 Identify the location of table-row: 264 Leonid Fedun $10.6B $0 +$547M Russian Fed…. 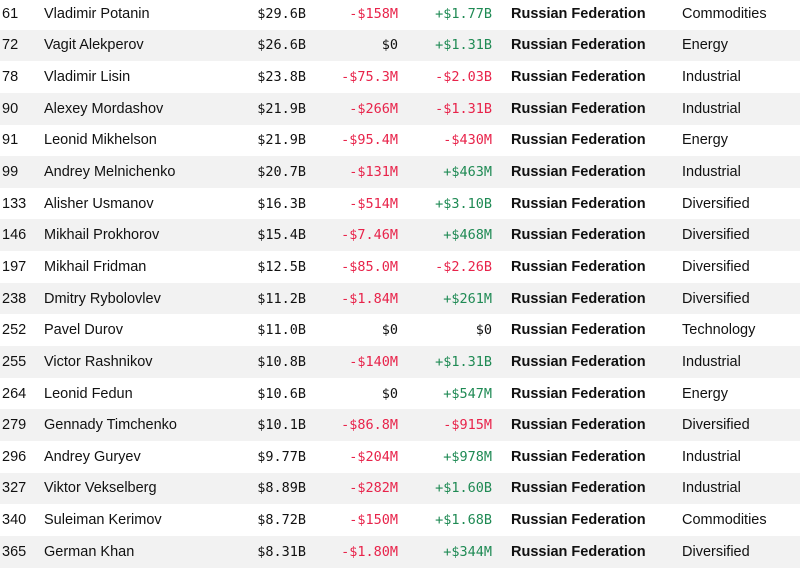
(400, 394).